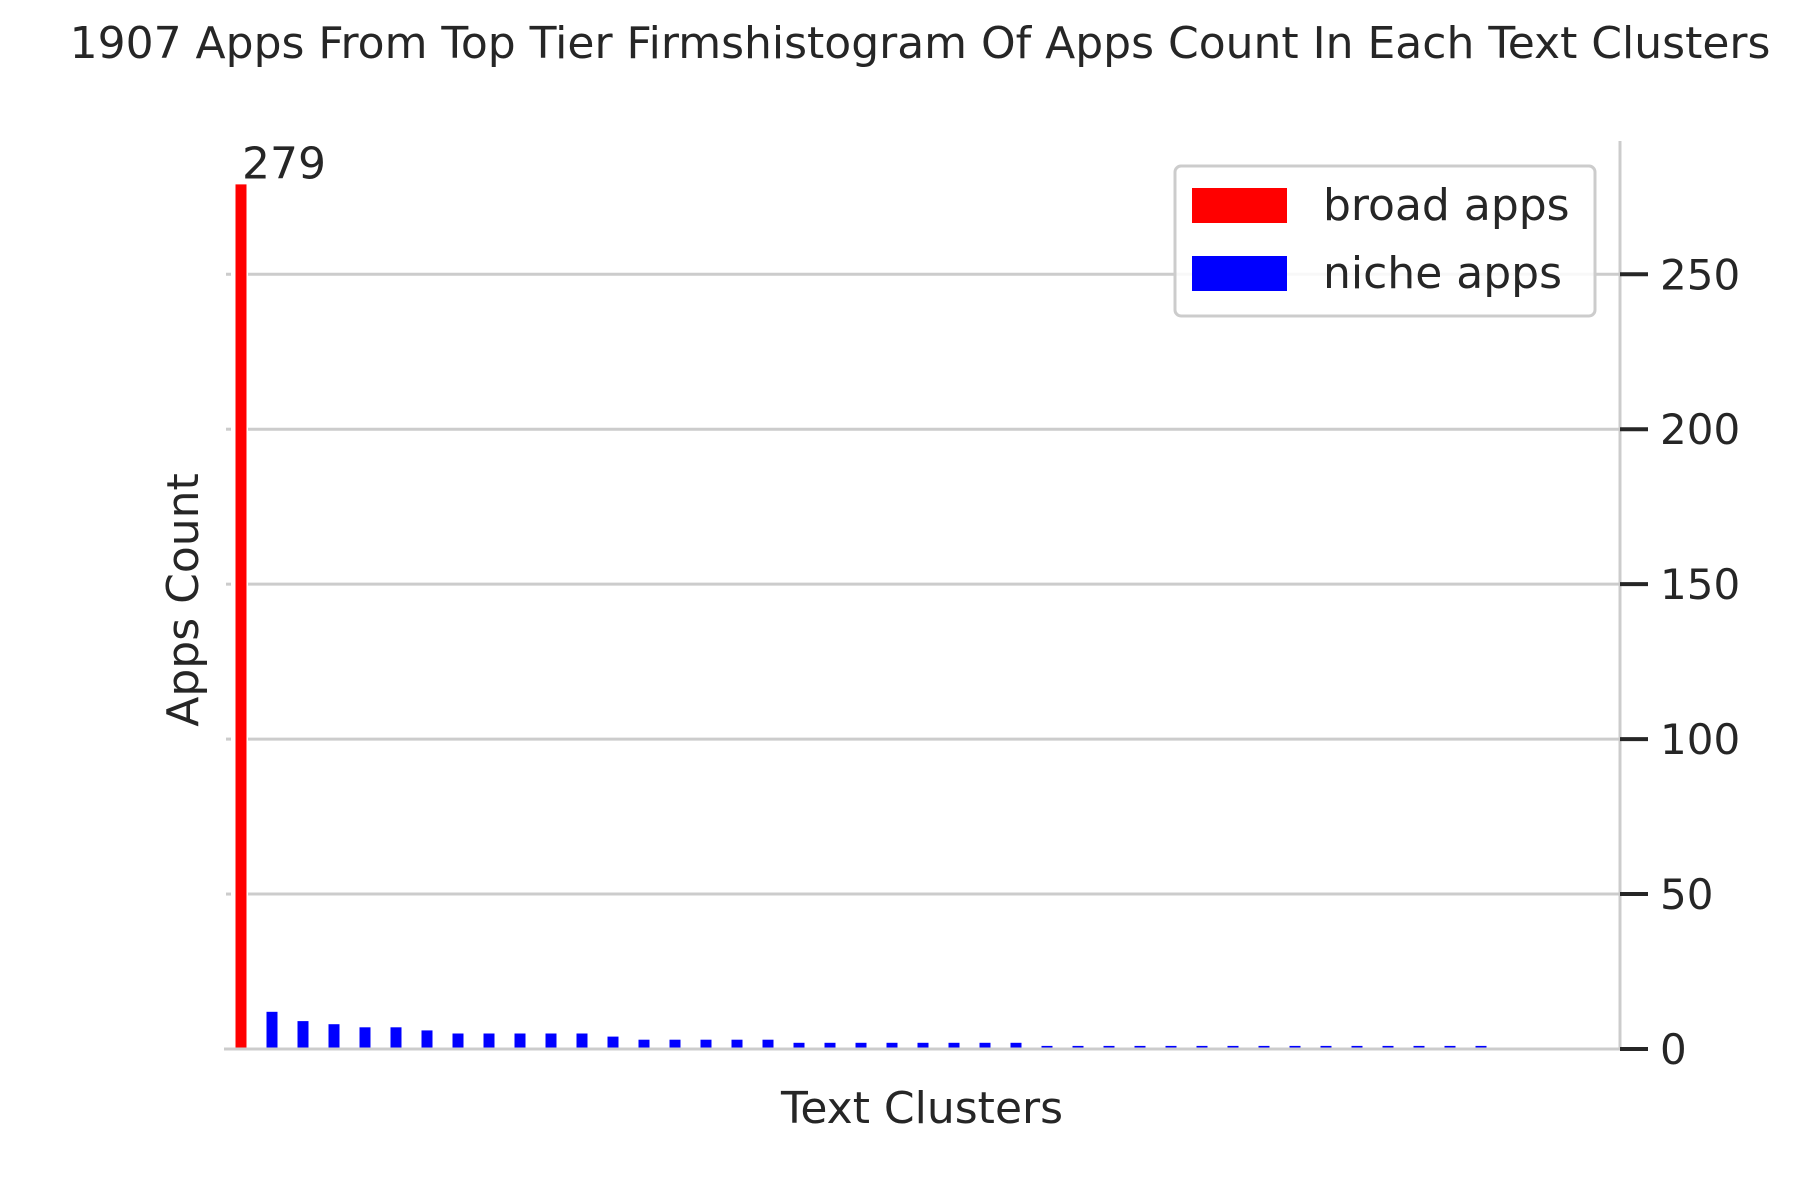 The height and width of the screenshot is (1200, 1800). I want to click on y-tick-label: 250, so click(1700, 274).